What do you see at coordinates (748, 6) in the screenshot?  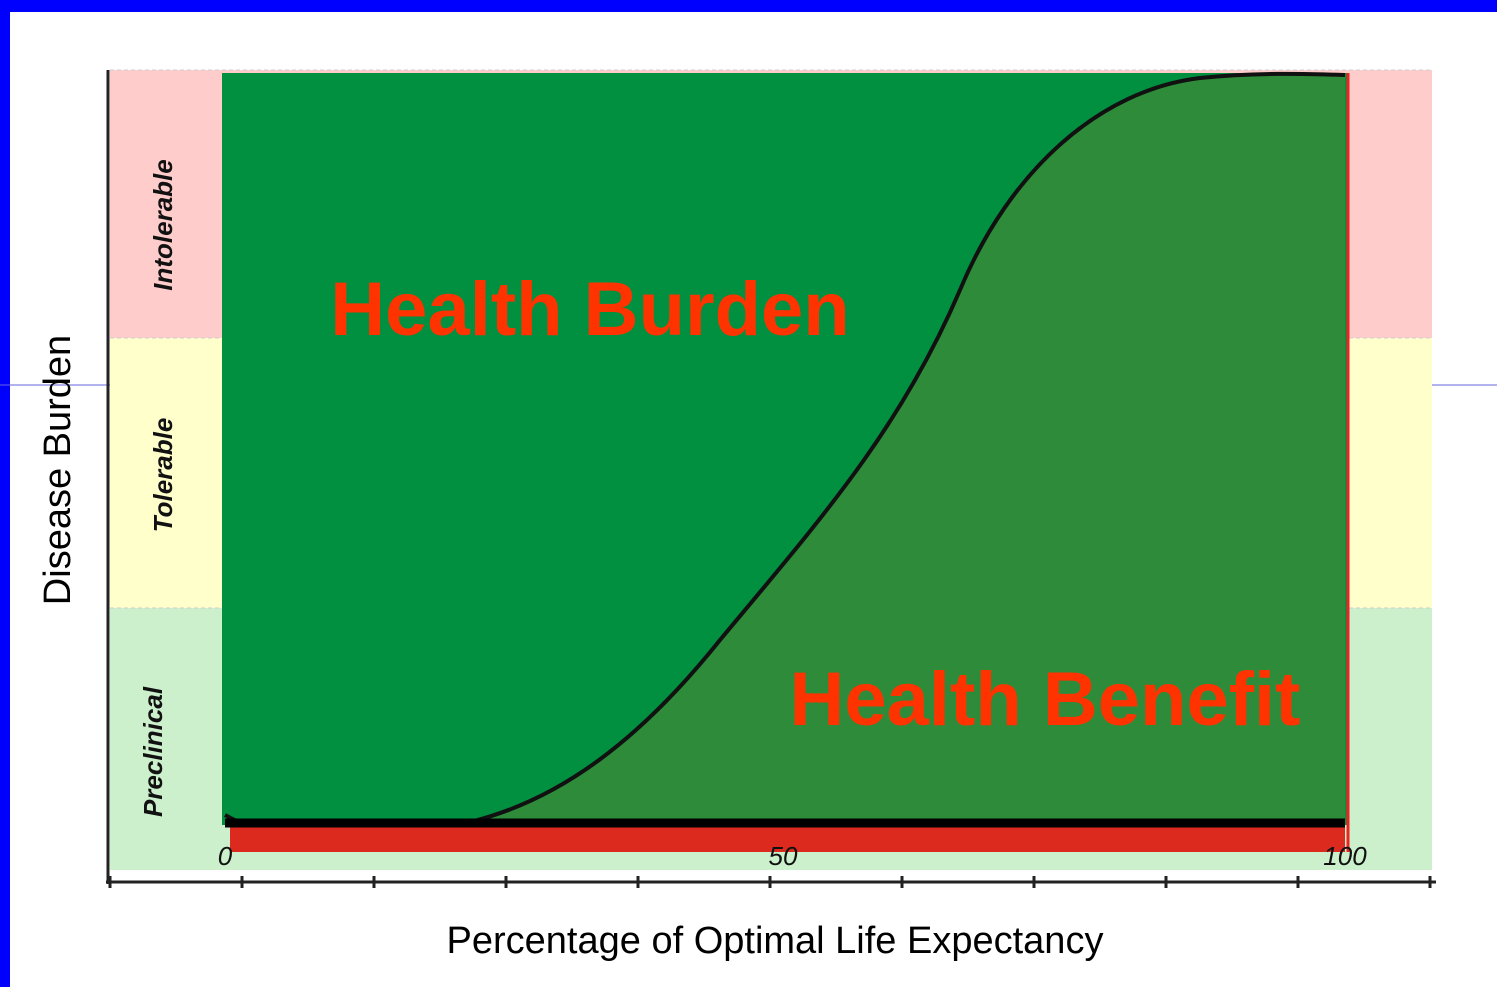 I see `top-border` at bounding box center [748, 6].